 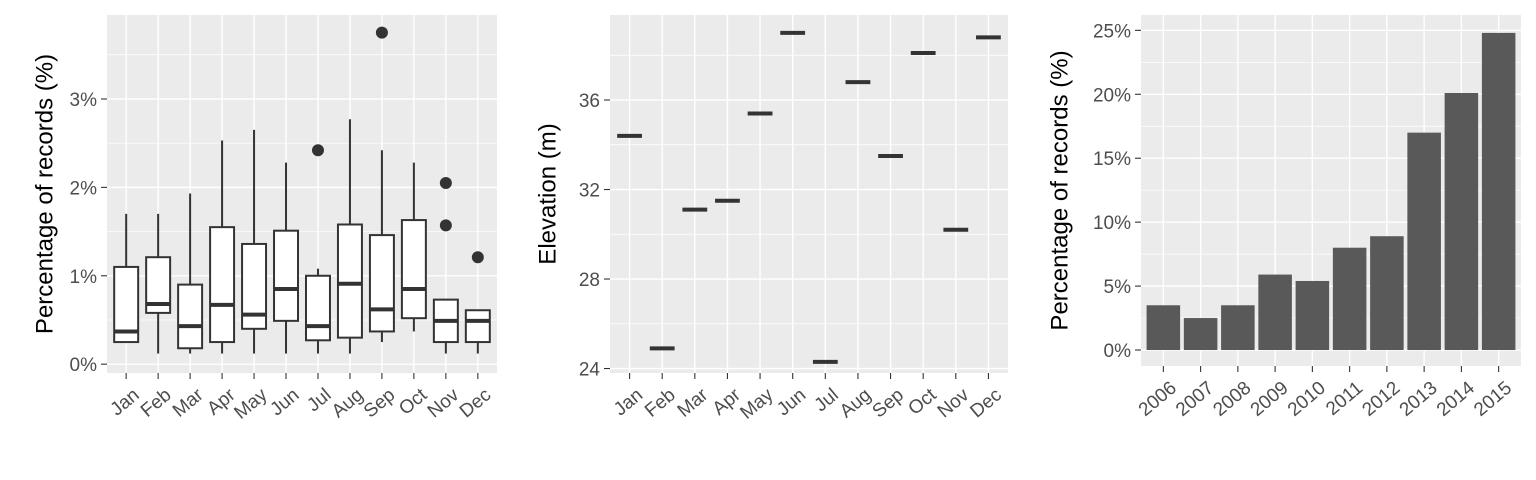 What do you see at coordinates (590, 370) in the screenshot?
I see `y-tick-label: 24` at bounding box center [590, 370].